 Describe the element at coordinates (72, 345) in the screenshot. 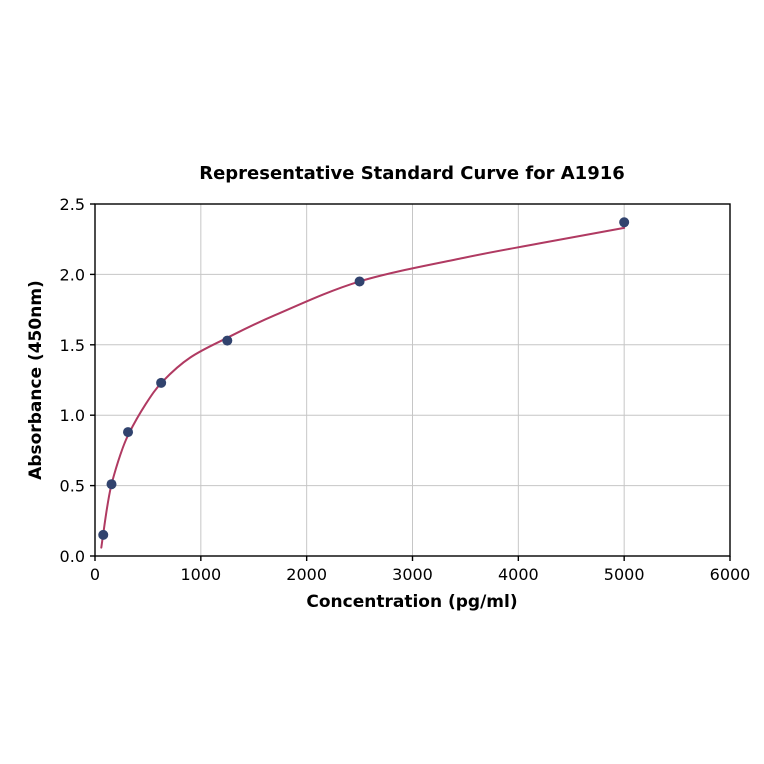

I see `y-tick-label: 1.5` at that location.